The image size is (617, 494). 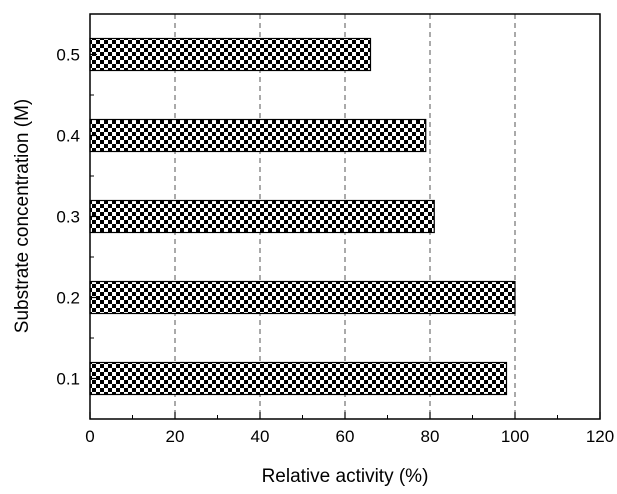 What do you see at coordinates (68, 379) in the screenshot?
I see `y-tick-label: 0.1` at bounding box center [68, 379].